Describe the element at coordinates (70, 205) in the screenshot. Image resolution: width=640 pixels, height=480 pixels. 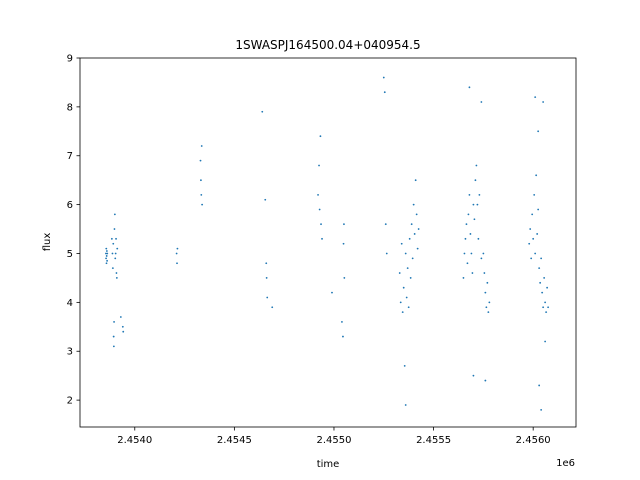
I see `y-tick-label: 6` at that location.